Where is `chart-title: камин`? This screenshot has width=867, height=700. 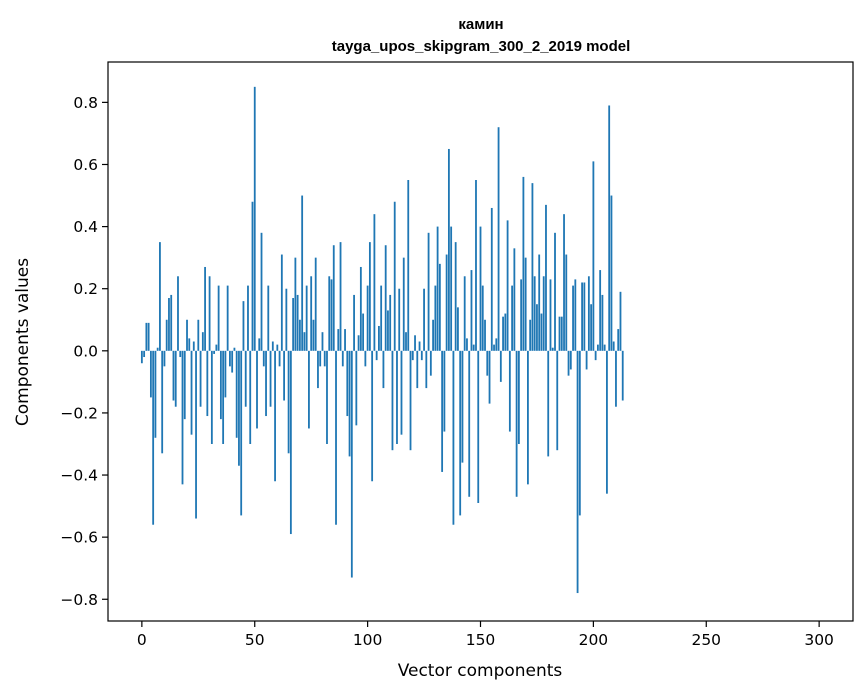
chart-title: камин is located at coordinates (480, 24).